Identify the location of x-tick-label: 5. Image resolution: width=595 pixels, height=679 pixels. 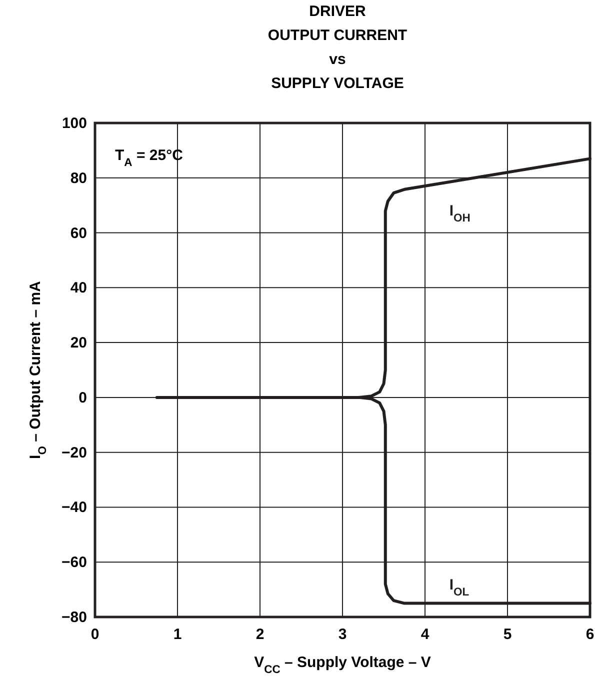
(507, 634).